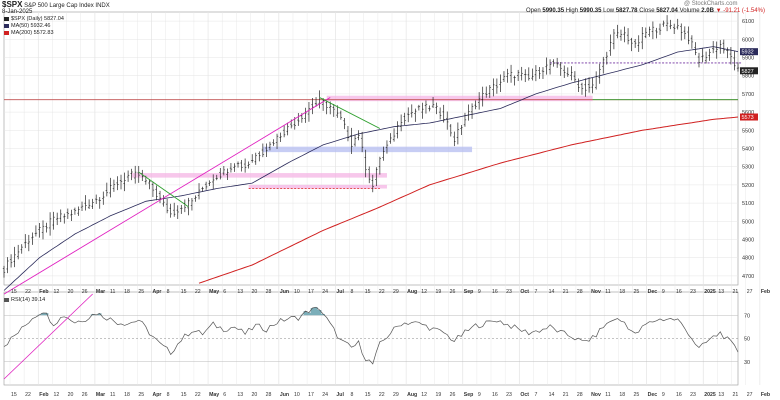  I want to click on chart-name: S&P 500 Large Cap Index, so click(59, 6).